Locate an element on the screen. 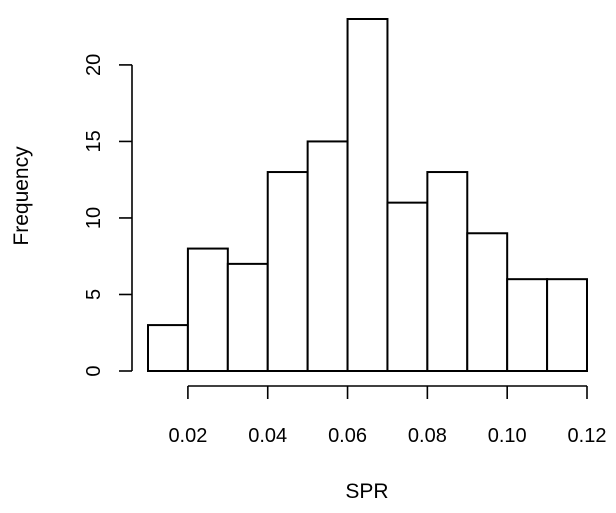 The height and width of the screenshot is (513, 616). y-tick-label-5: 20 is located at coordinates (94, 65).